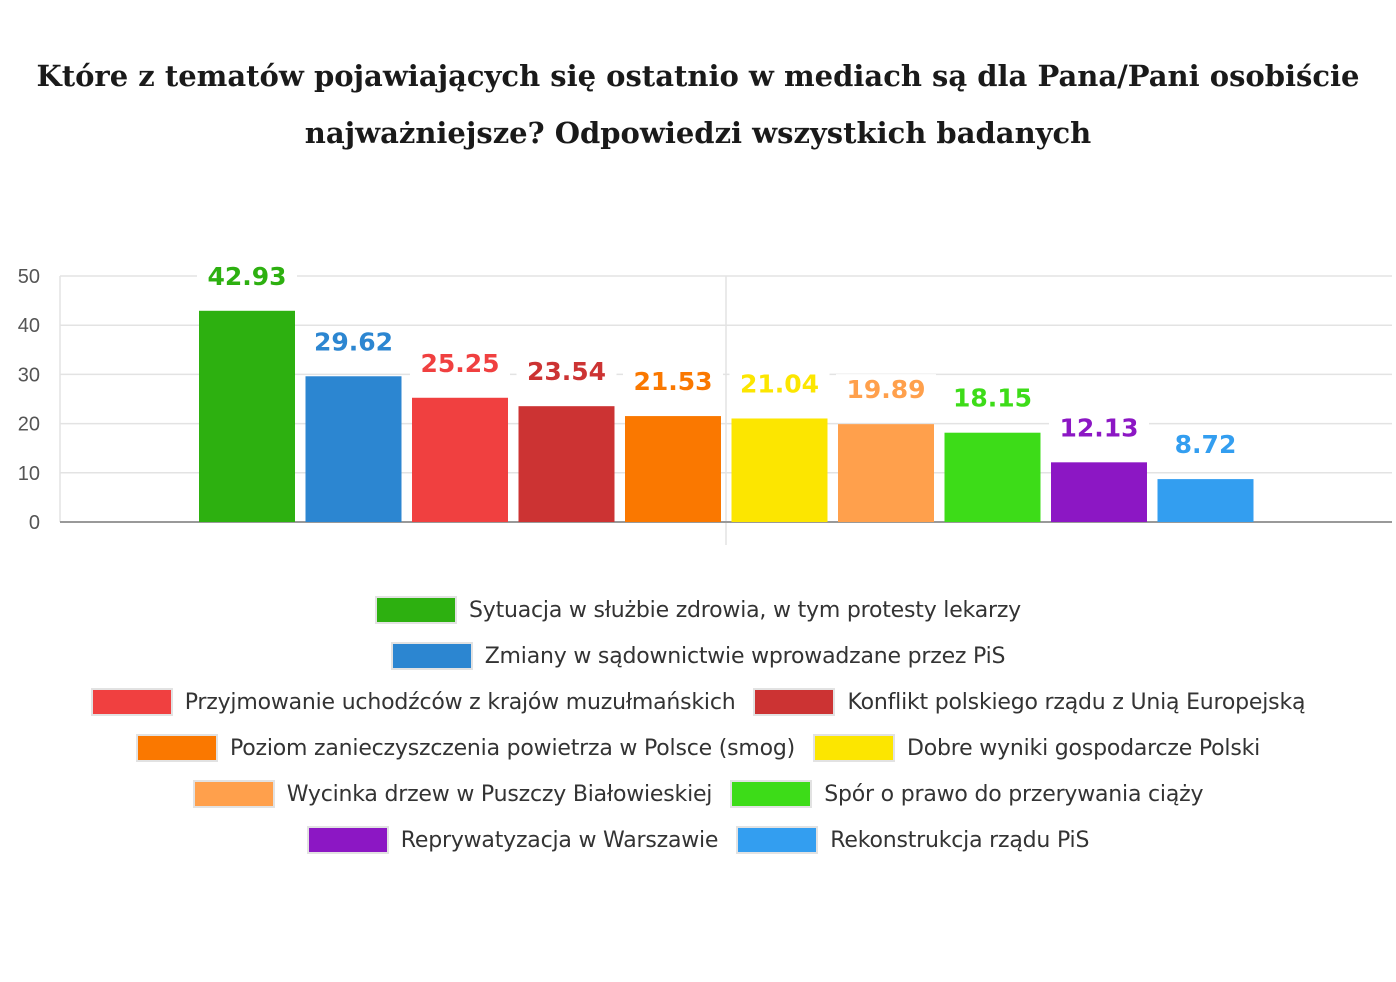  I want to click on data-label: 23.54, so click(566, 371).